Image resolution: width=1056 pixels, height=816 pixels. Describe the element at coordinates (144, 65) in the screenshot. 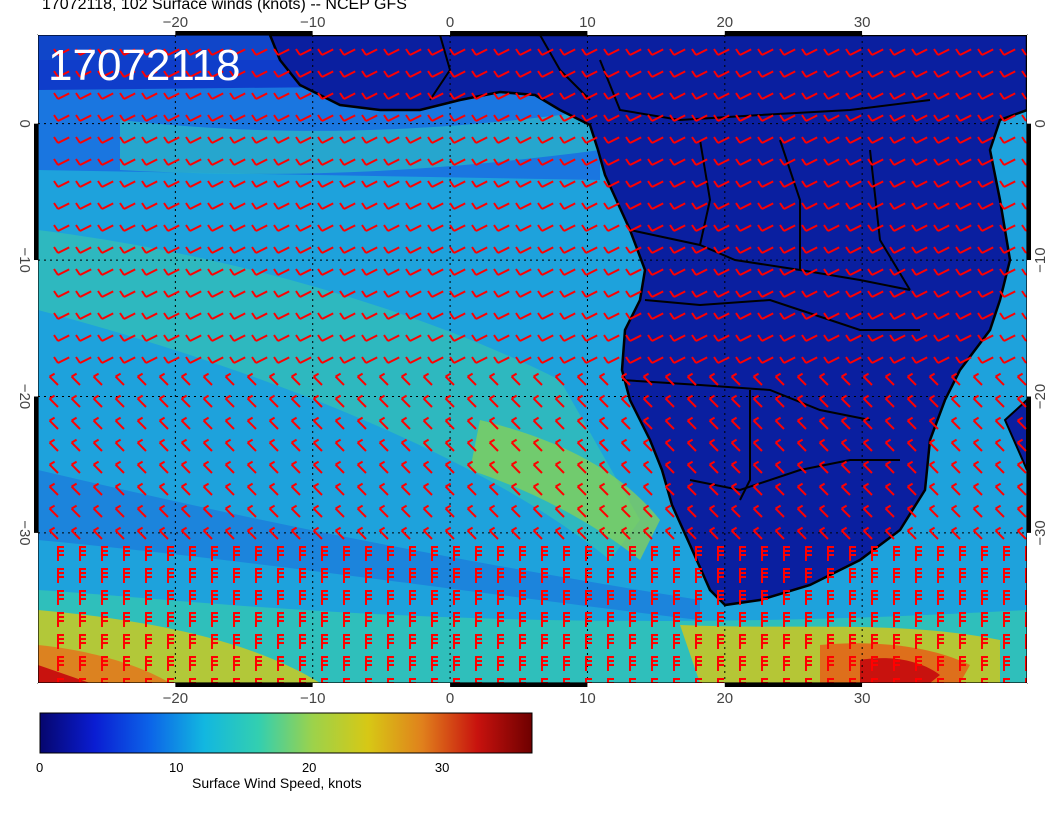

I see `date-stamp: 17072118` at that location.